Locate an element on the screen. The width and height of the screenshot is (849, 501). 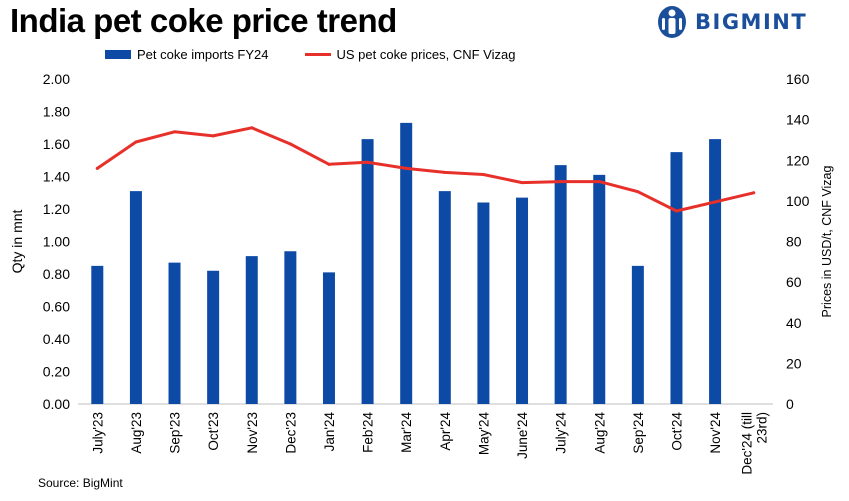
legend-bar-swatch is located at coordinates (118, 54).